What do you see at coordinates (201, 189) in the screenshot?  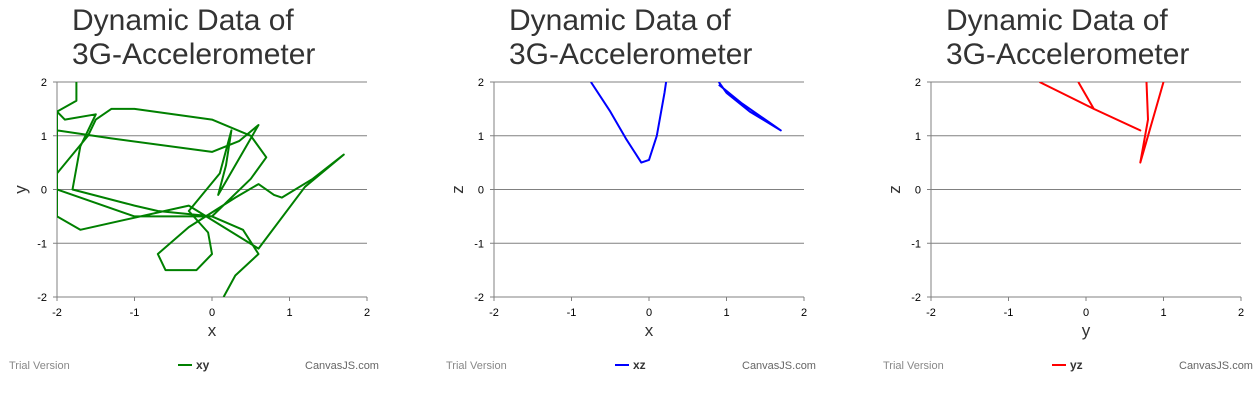 I see `series-line-xy` at bounding box center [201, 189].